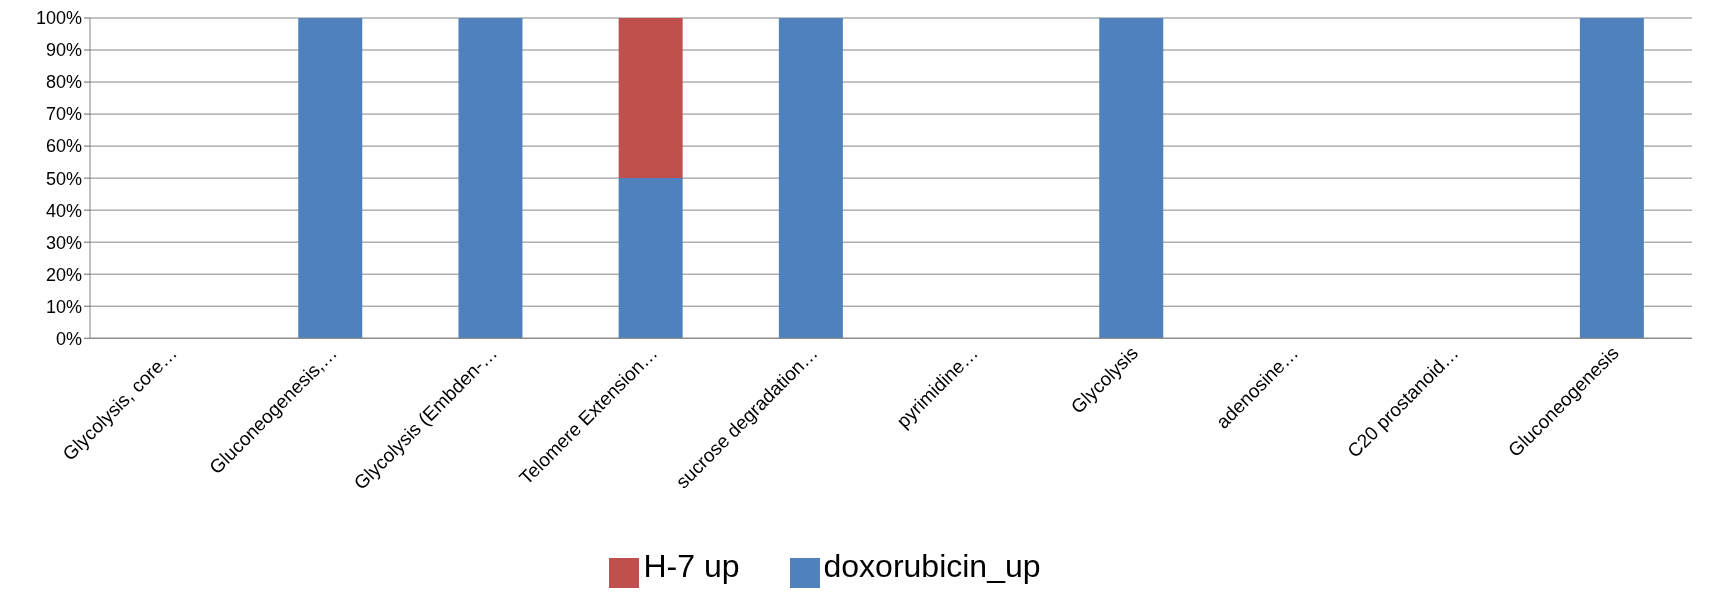 This screenshot has height=596, width=1710. Describe the element at coordinates (63, 210) in the screenshot. I see `y-tick-label: 40%` at that location.